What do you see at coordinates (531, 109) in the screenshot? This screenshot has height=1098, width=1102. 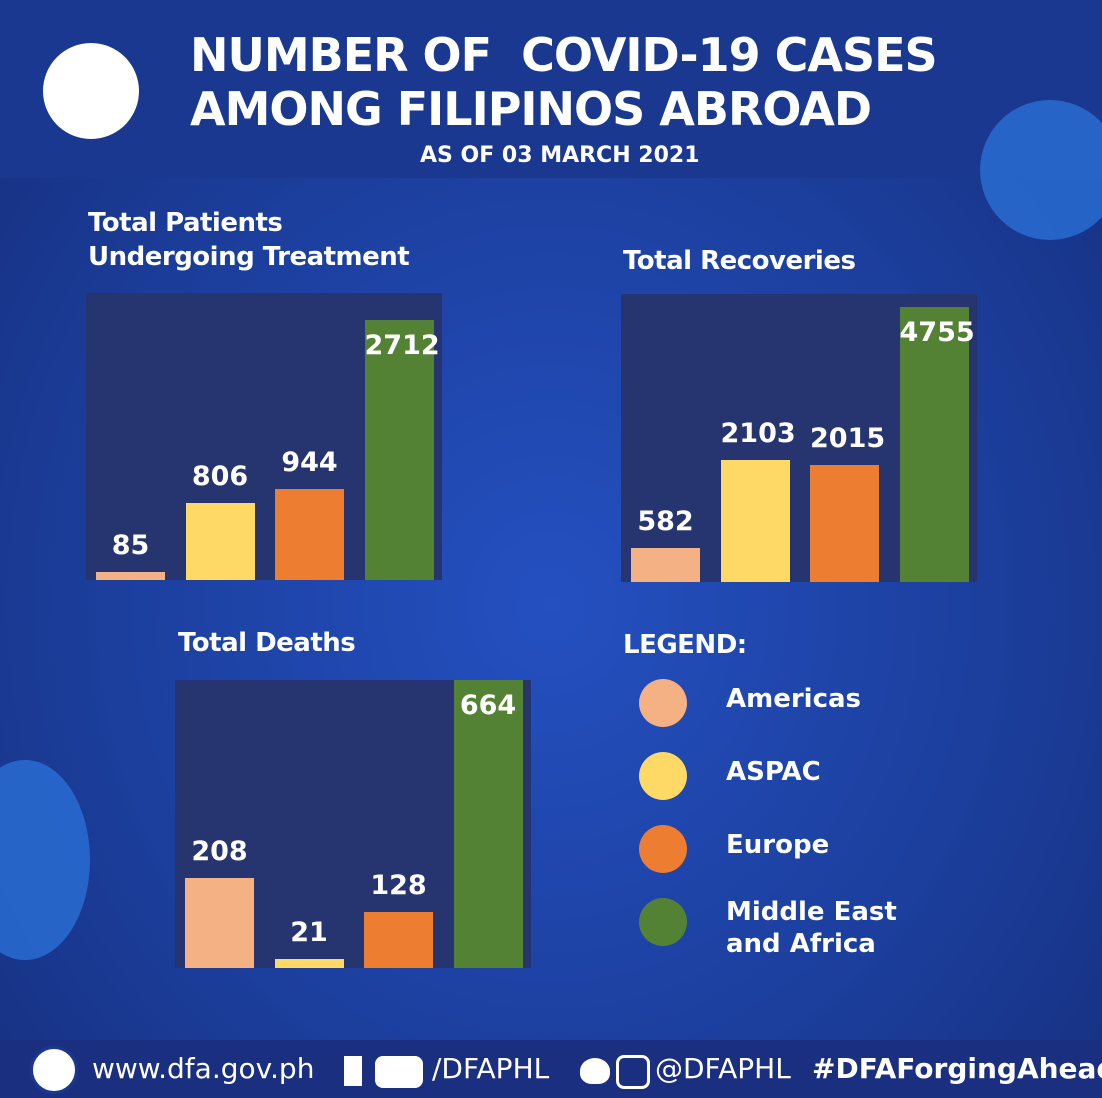 I see `title-line: AMONG FILIPINOS ABROAD` at bounding box center [531, 109].